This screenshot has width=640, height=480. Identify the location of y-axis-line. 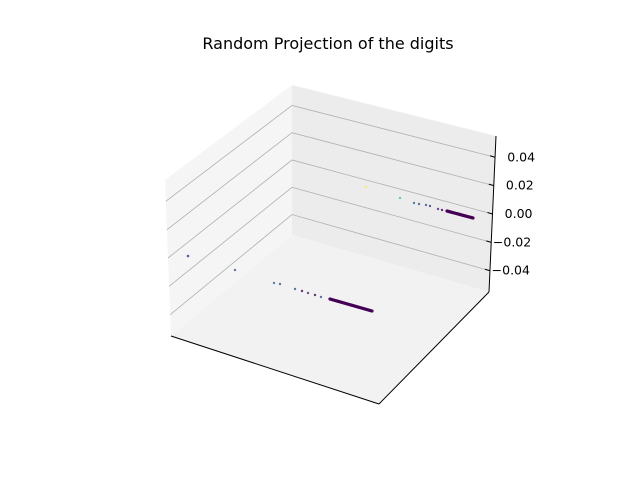
(434, 348).